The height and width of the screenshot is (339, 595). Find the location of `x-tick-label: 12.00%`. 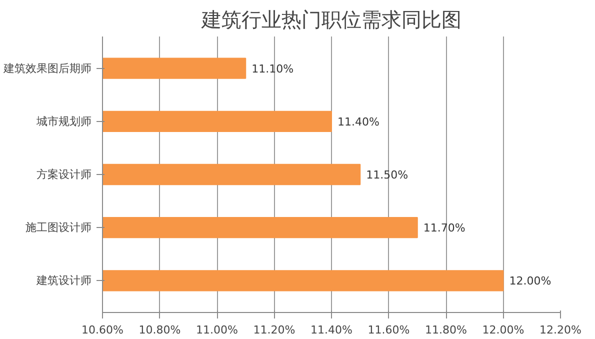

x-tick-label: 12.00% is located at coordinates (503, 330).